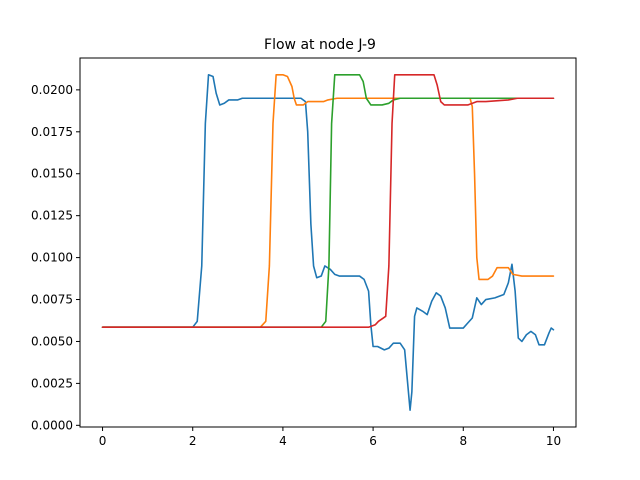 This screenshot has height=480, width=640. I want to click on y-tick-label: 0.0000, so click(52, 425).